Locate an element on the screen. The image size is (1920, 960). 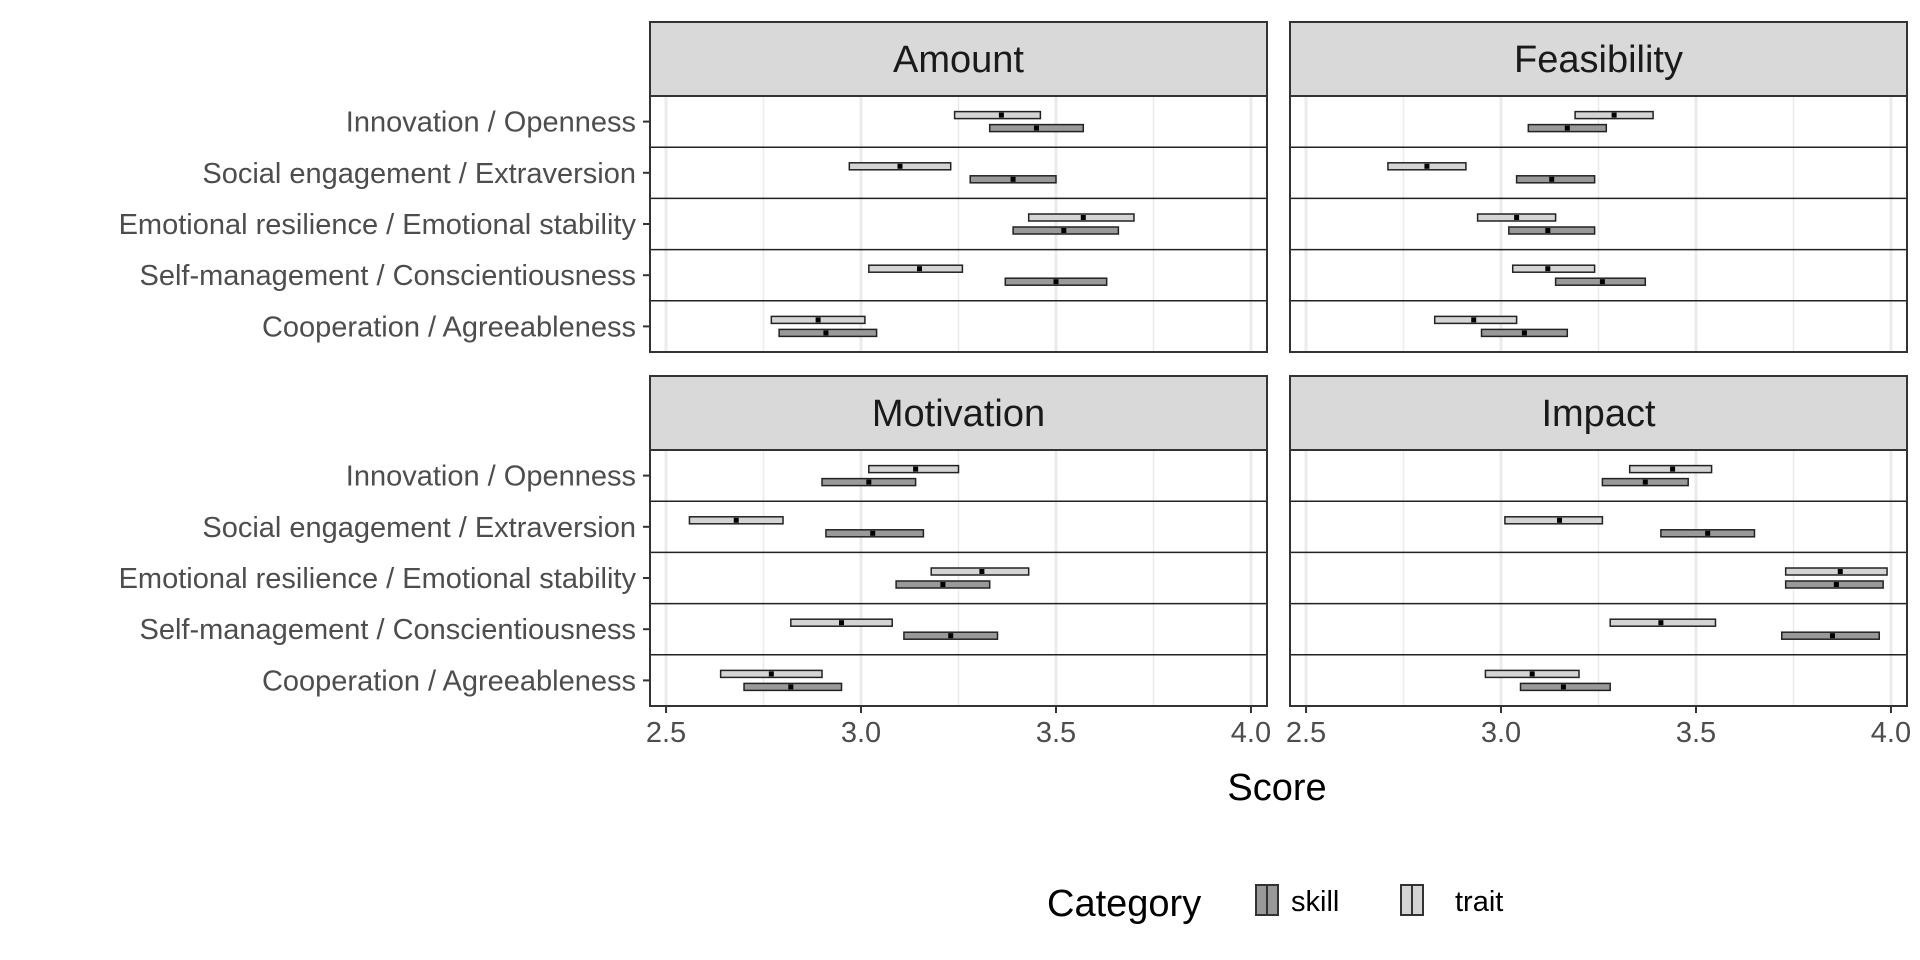
crossbar-skill-emotional-resilience-emotional-stability is located at coordinates (1552, 230).